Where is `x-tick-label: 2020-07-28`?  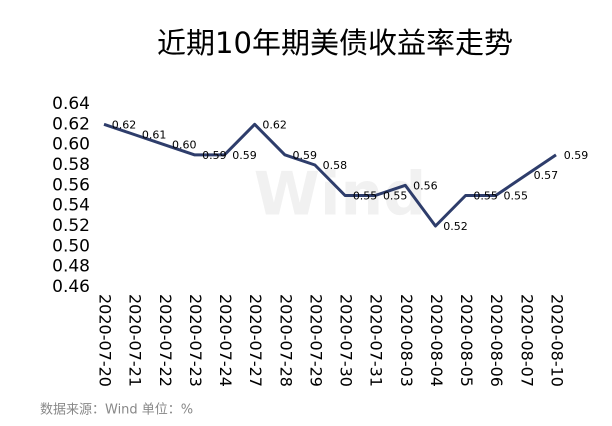
x-tick-label: 2020-07-28 is located at coordinates (285, 340).